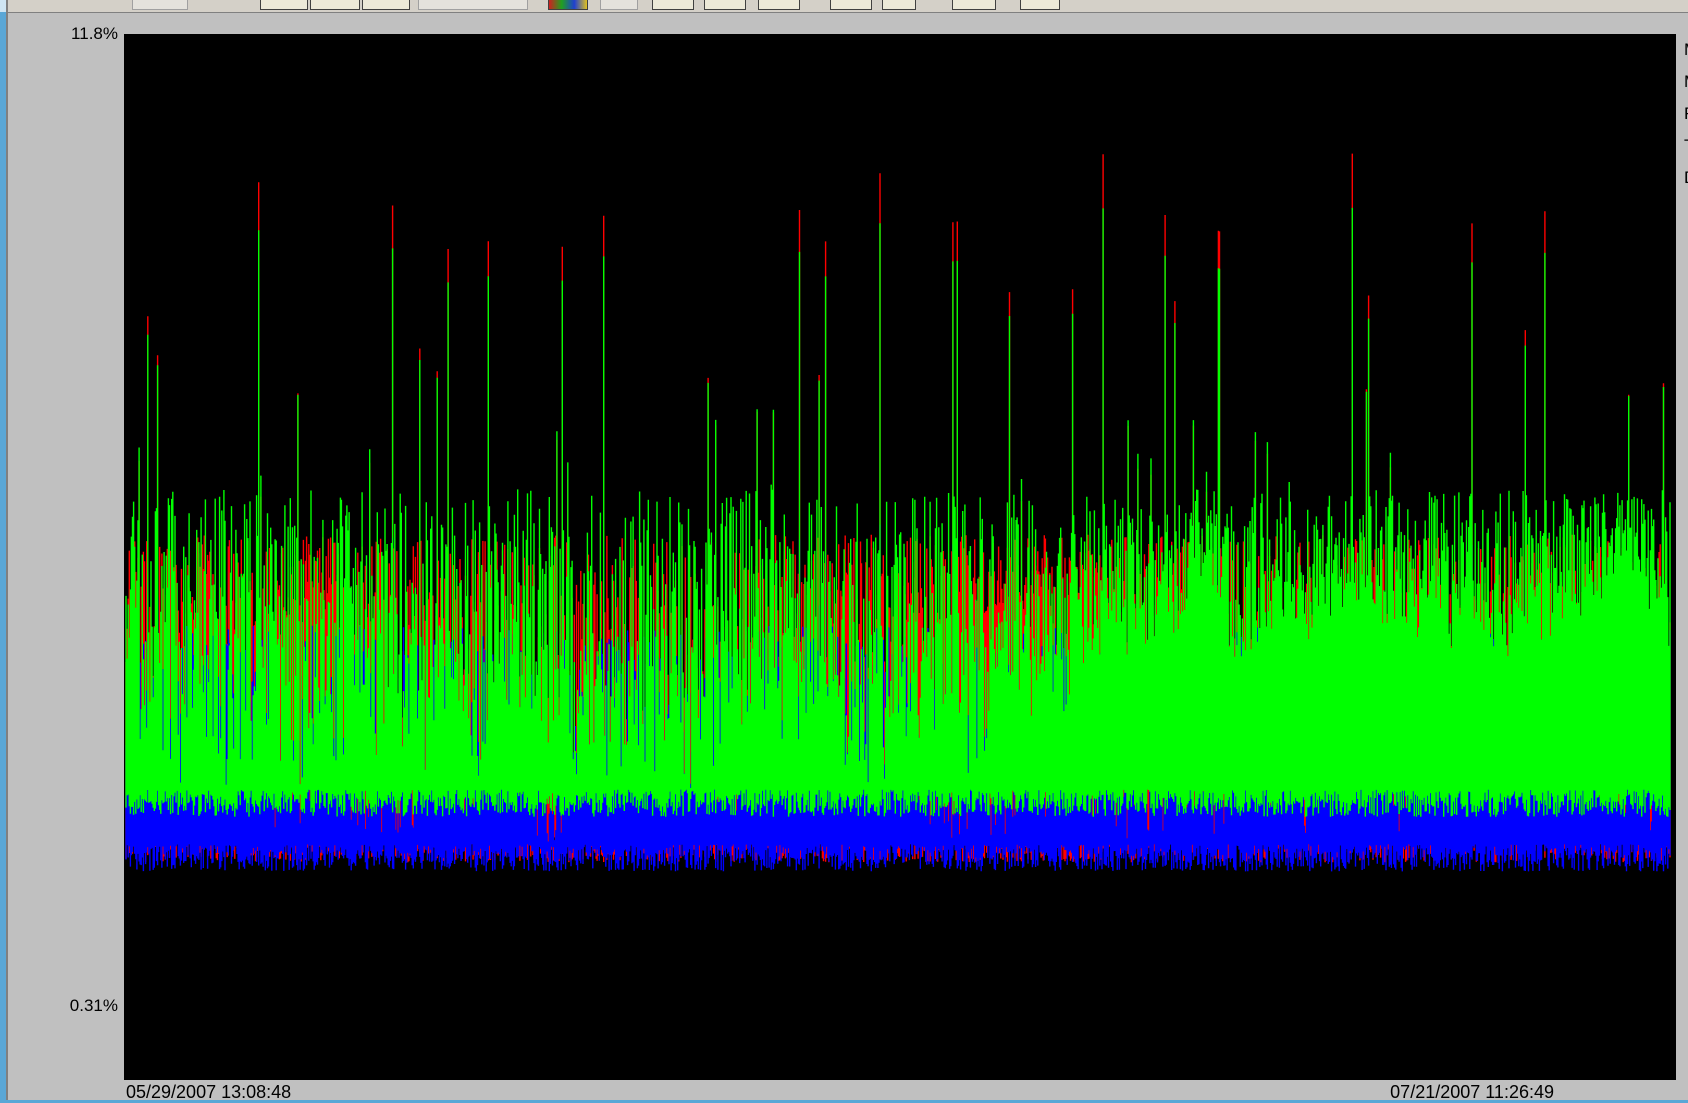  Describe the element at coordinates (209, 1092) in the screenshot. I see `x-axis-start-label: 05/29/2007 13:08:48` at that location.